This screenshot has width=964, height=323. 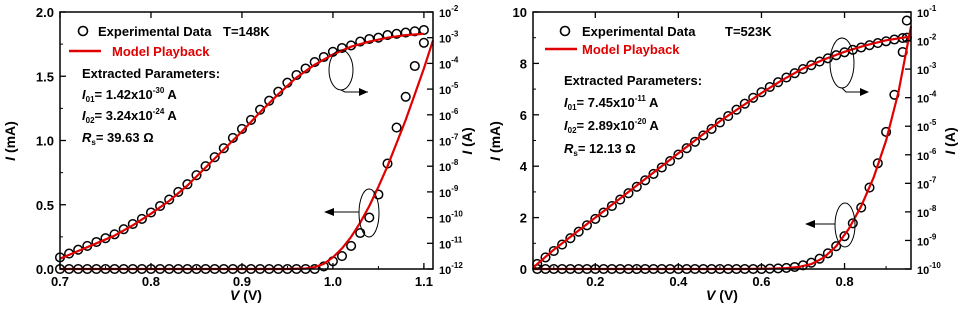 I want to click on y2-tick-label: 10⁻⁷, so click(x=927, y=183).